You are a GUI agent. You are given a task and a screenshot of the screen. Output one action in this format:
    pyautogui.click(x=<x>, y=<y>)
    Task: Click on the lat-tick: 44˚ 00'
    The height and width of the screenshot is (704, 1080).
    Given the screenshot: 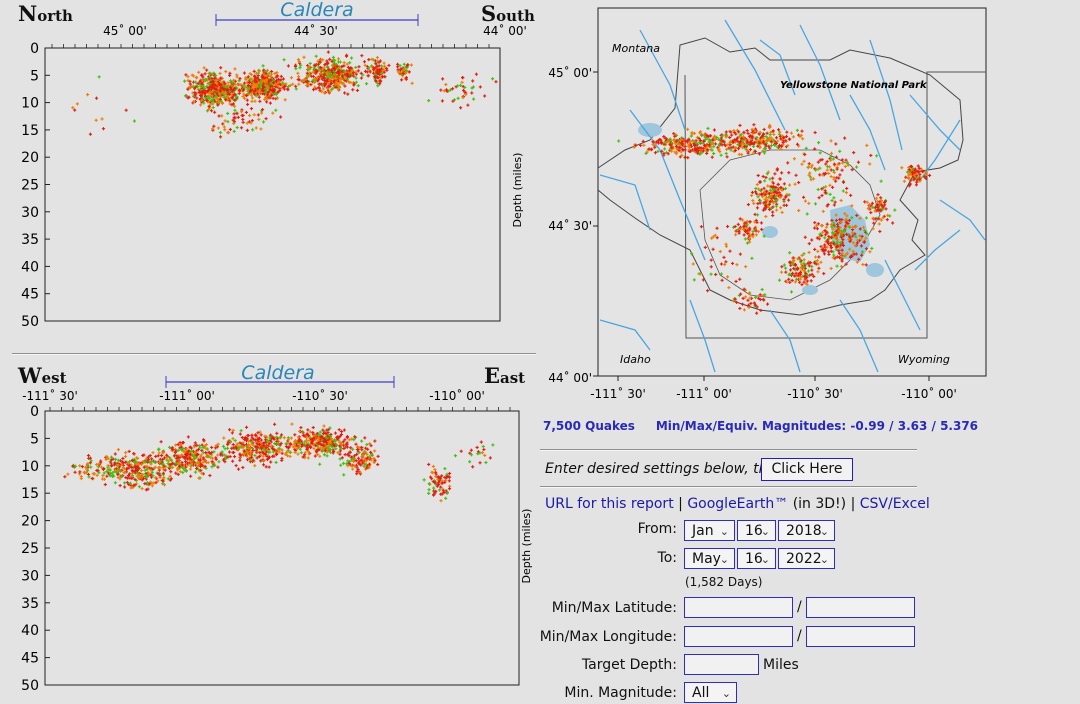 What is the action you would take?
    pyautogui.click(x=505, y=30)
    